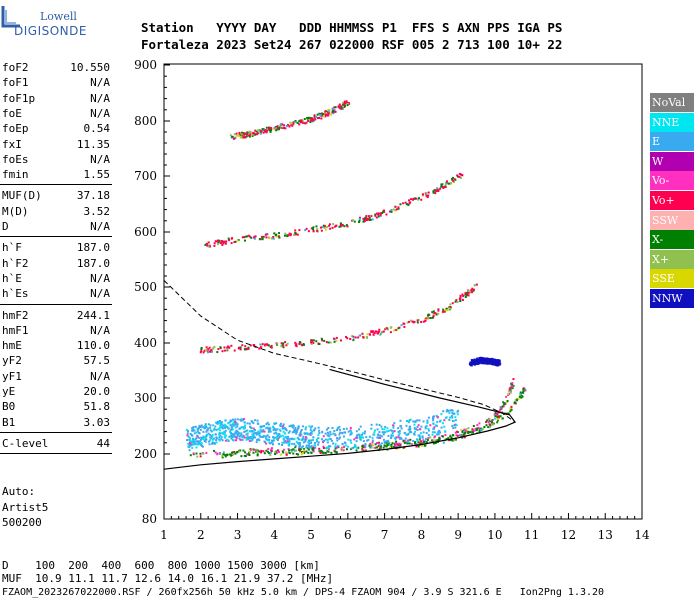 The height and width of the screenshot is (600, 700). I want to click on param-value: 37.18, so click(93, 196).